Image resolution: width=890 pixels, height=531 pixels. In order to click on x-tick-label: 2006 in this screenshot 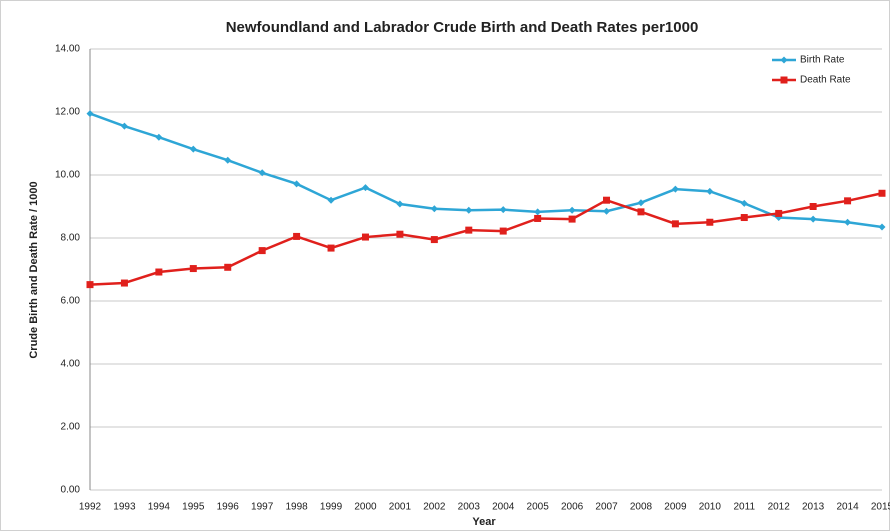, I will do `click(572, 507)`.